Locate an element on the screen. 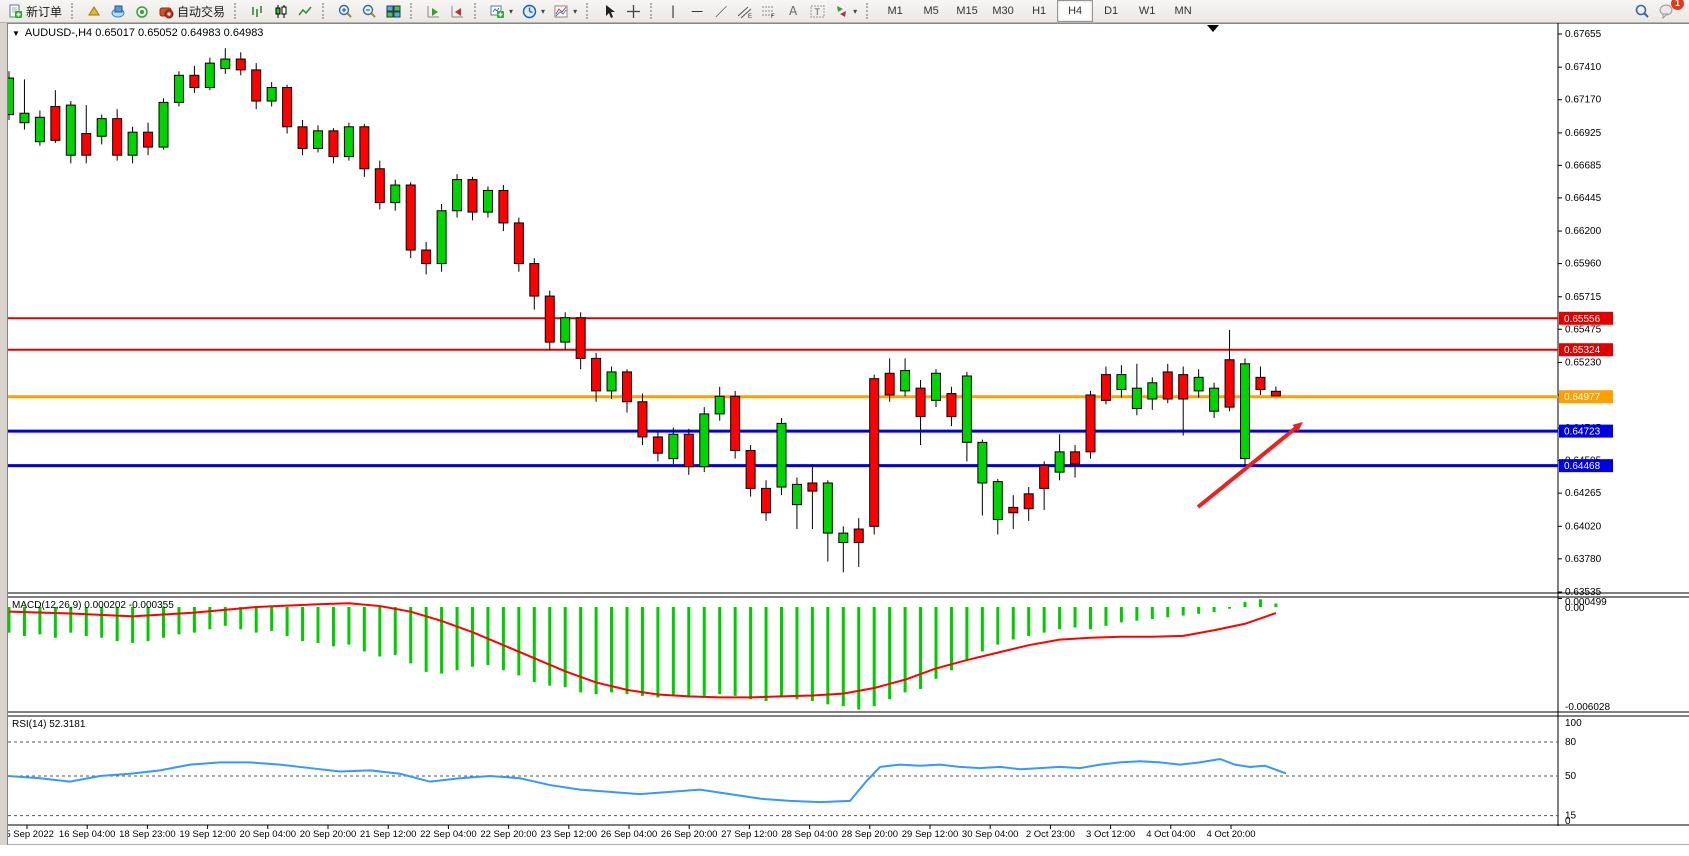 This screenshot has height=856, width=1689. fibonacci-tool: F is located at coordinates (769, 11).